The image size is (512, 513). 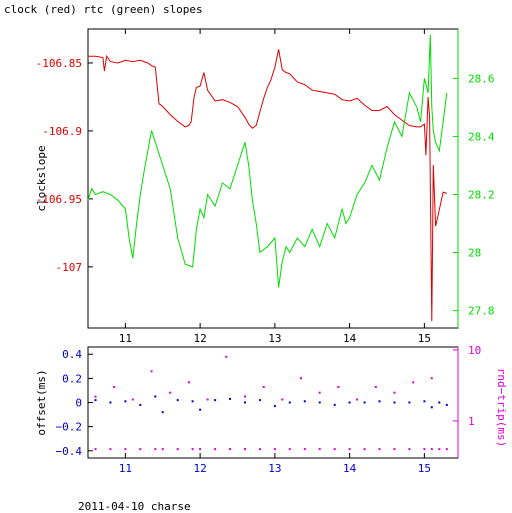 What do you see at coordinates (78, 403) in the screenshot?
I see `bottom-y-tick-label: 0` at bounding box center [78, 403].